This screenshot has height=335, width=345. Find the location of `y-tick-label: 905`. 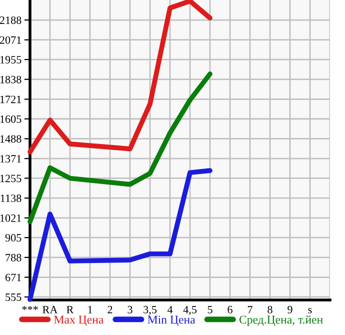

y-tick-label: 905 is located at coordinates (13, 238).